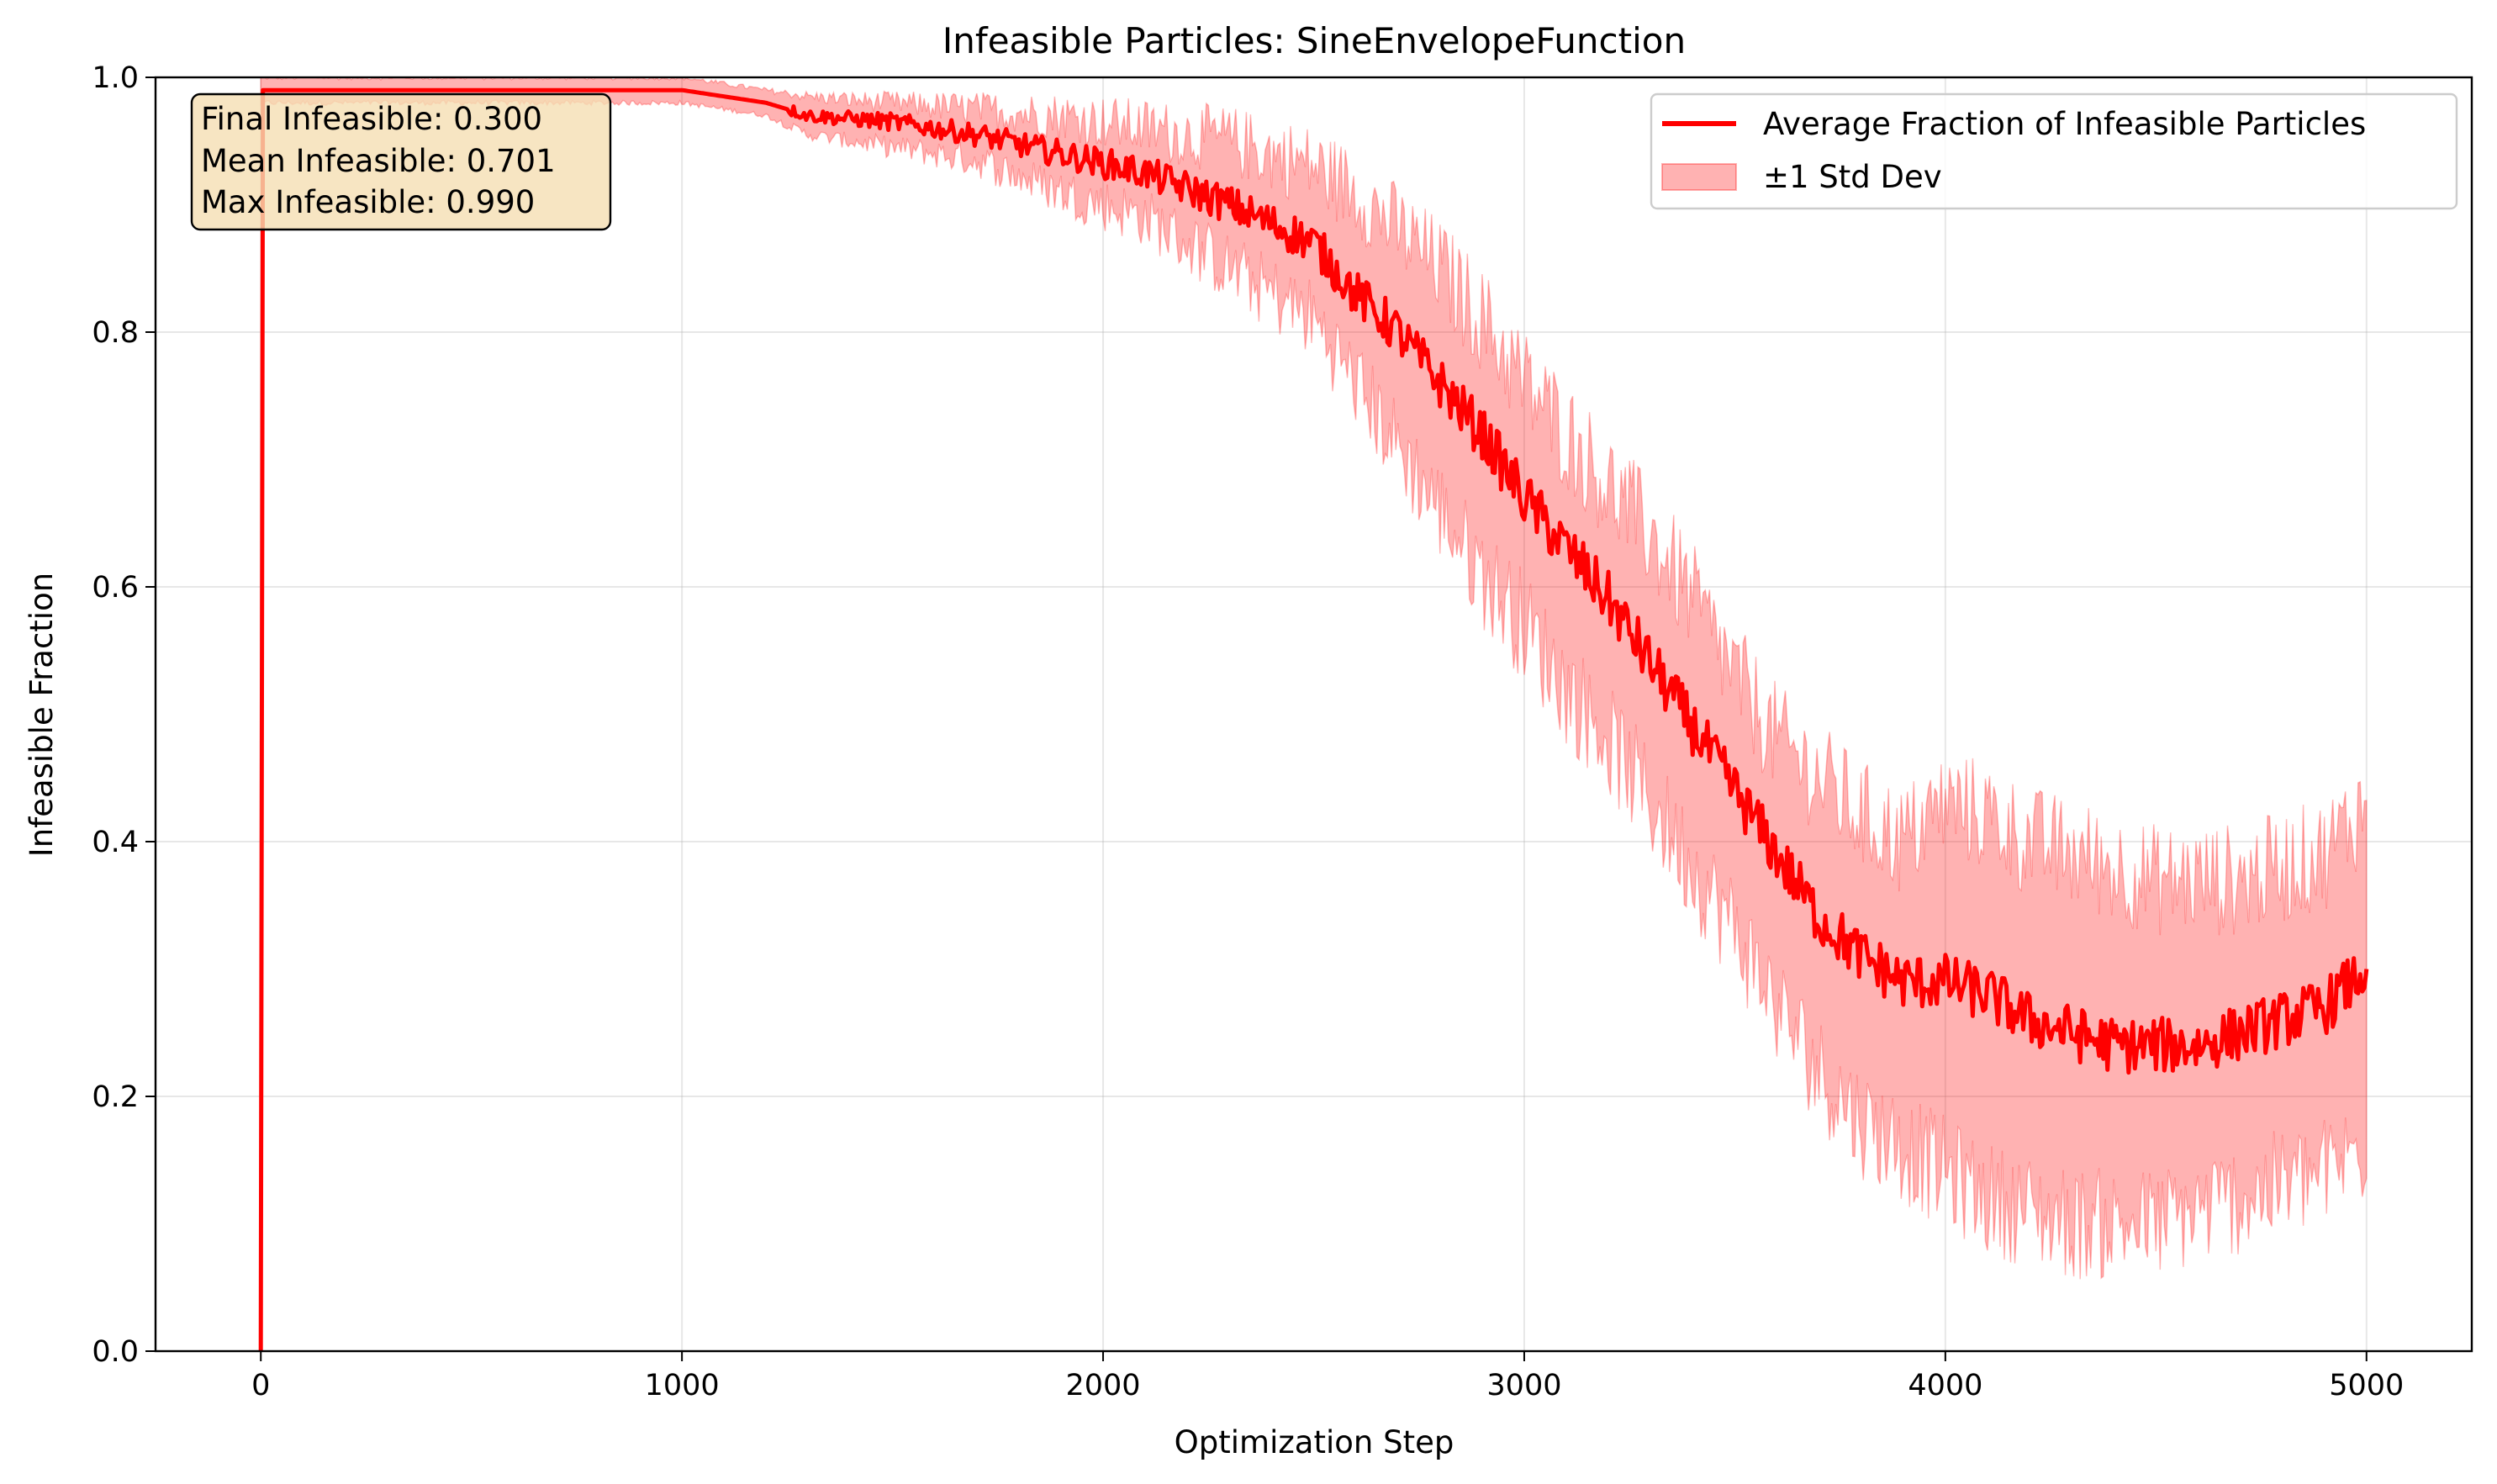 The width and height of the screenshot is (2497, 1484). Describe the element at coordinates (371, 119) in the screenshot. I see `final-infeasible-text: Final Infeasible: 0.300` at that location.